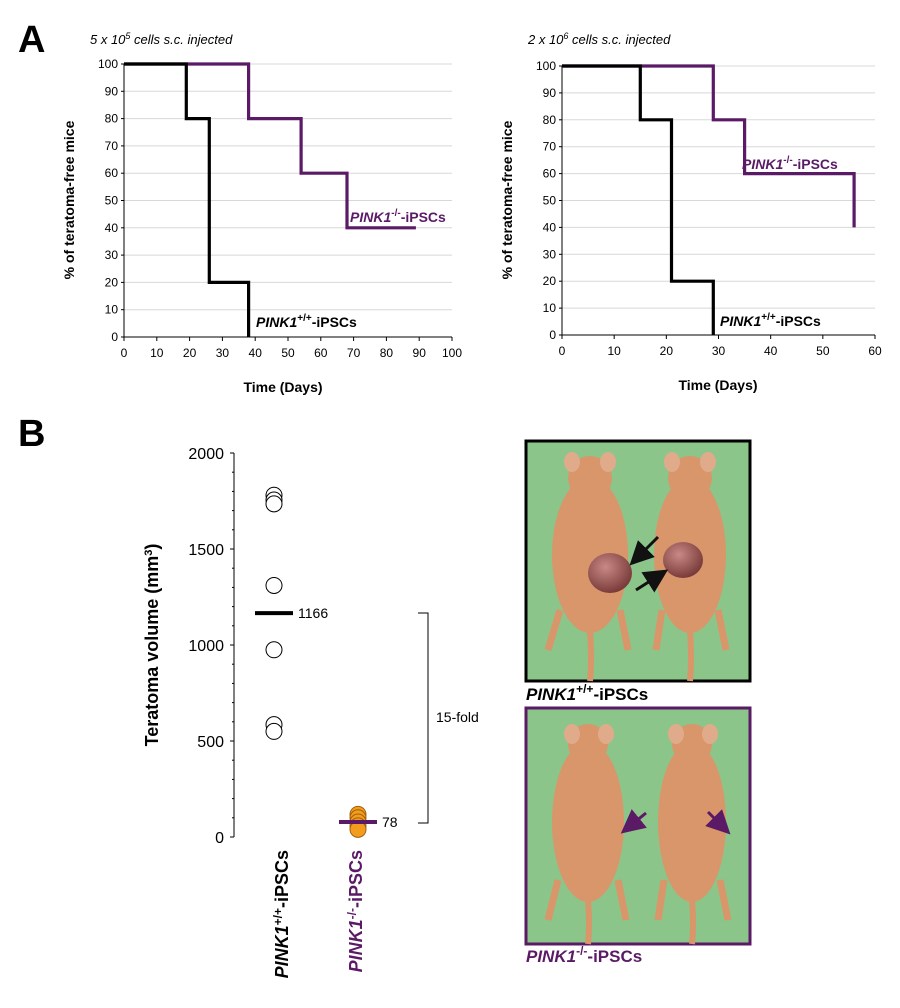 This screenshot has width=900, height=1008. What do you see at coordinates (161, 39) in the screenshot?
I see `chart-a1-title: 5 x 105 cells s.c. injected` at bounding box center [161, 39].